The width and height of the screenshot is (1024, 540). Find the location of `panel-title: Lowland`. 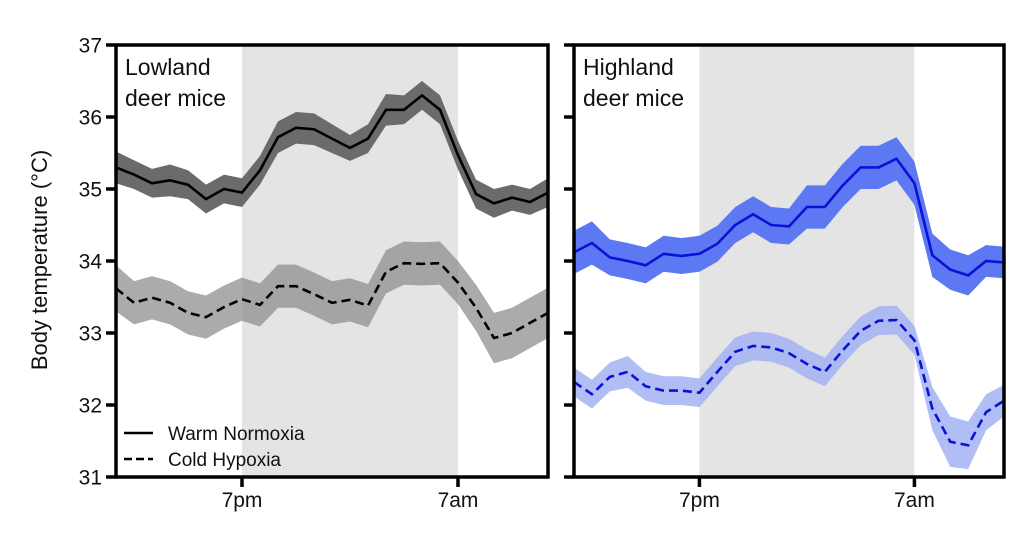

panel-title: Lowland is located at coordinates (168, 67).